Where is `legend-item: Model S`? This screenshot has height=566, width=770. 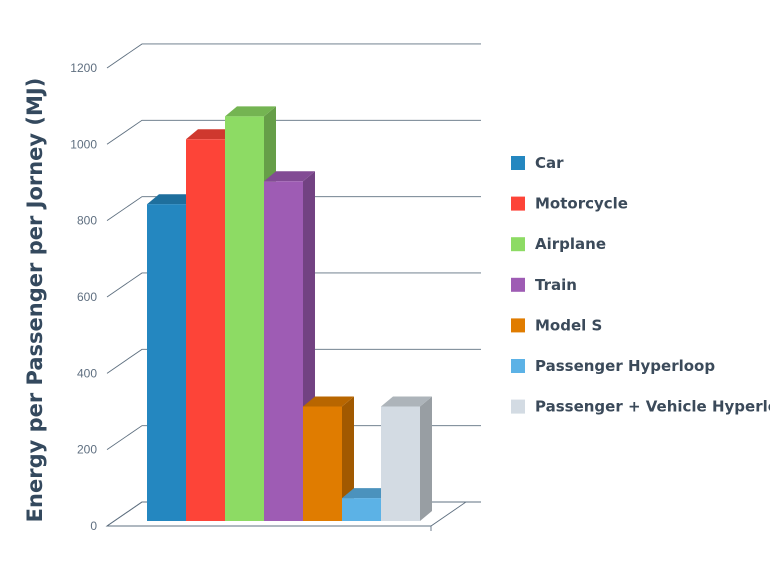
legend-item: Model S is located at coordinates (556, 325).